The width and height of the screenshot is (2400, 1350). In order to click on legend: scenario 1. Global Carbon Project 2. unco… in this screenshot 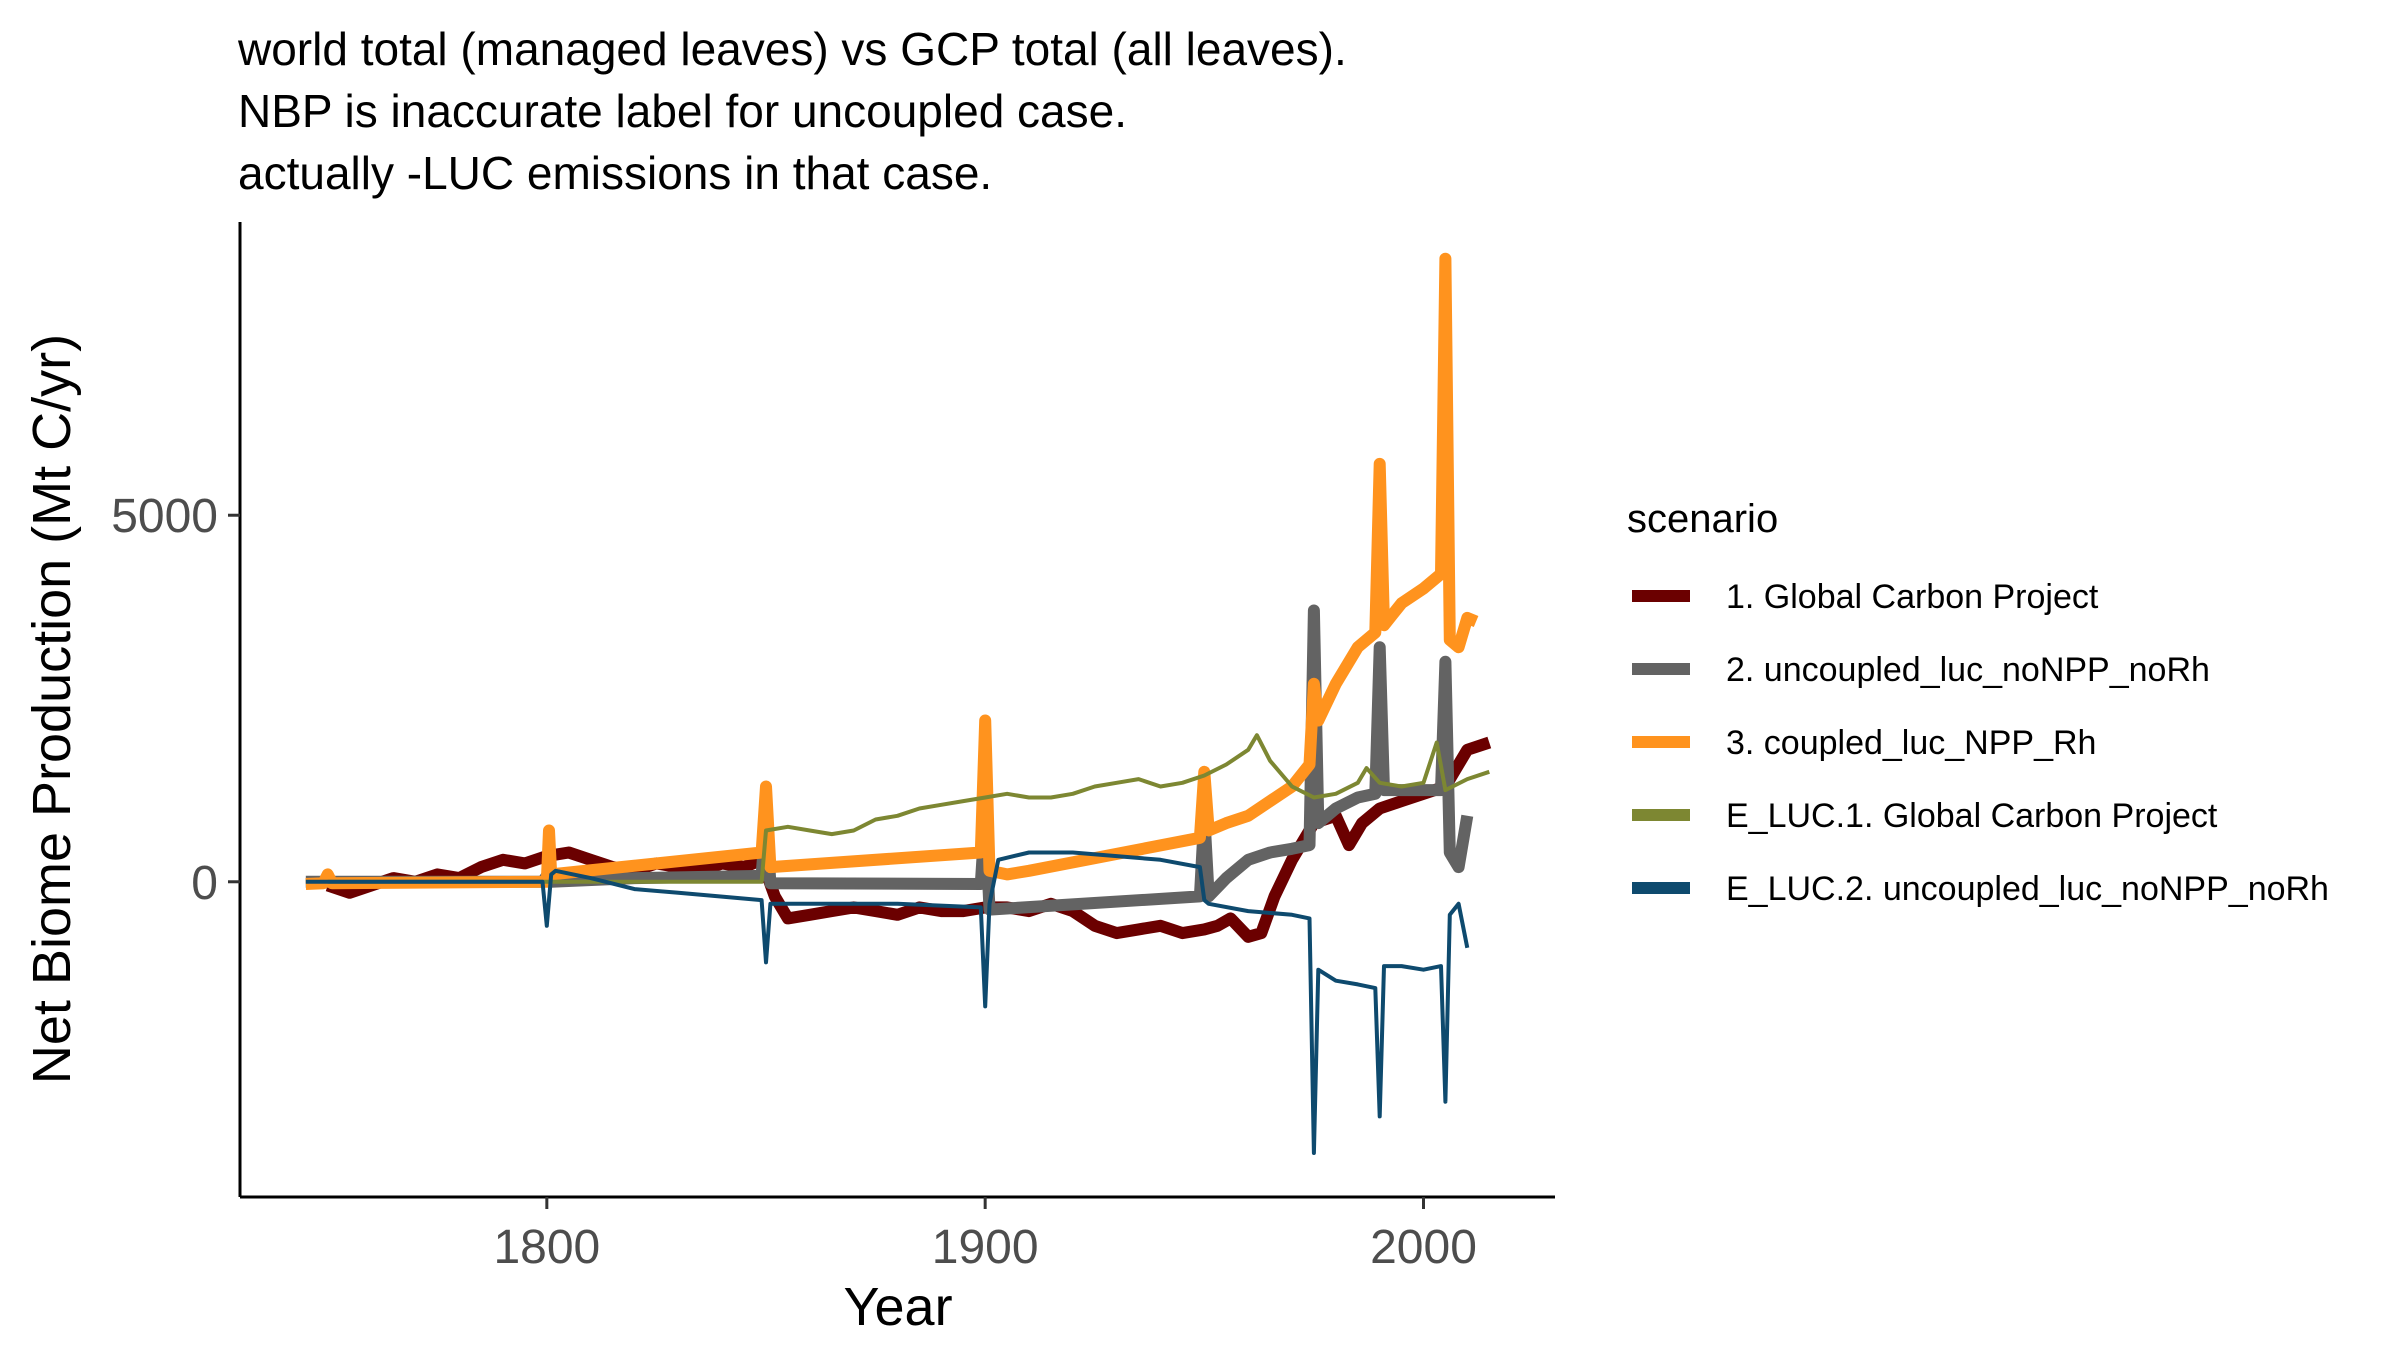, I will do `click(1978, 702)`.